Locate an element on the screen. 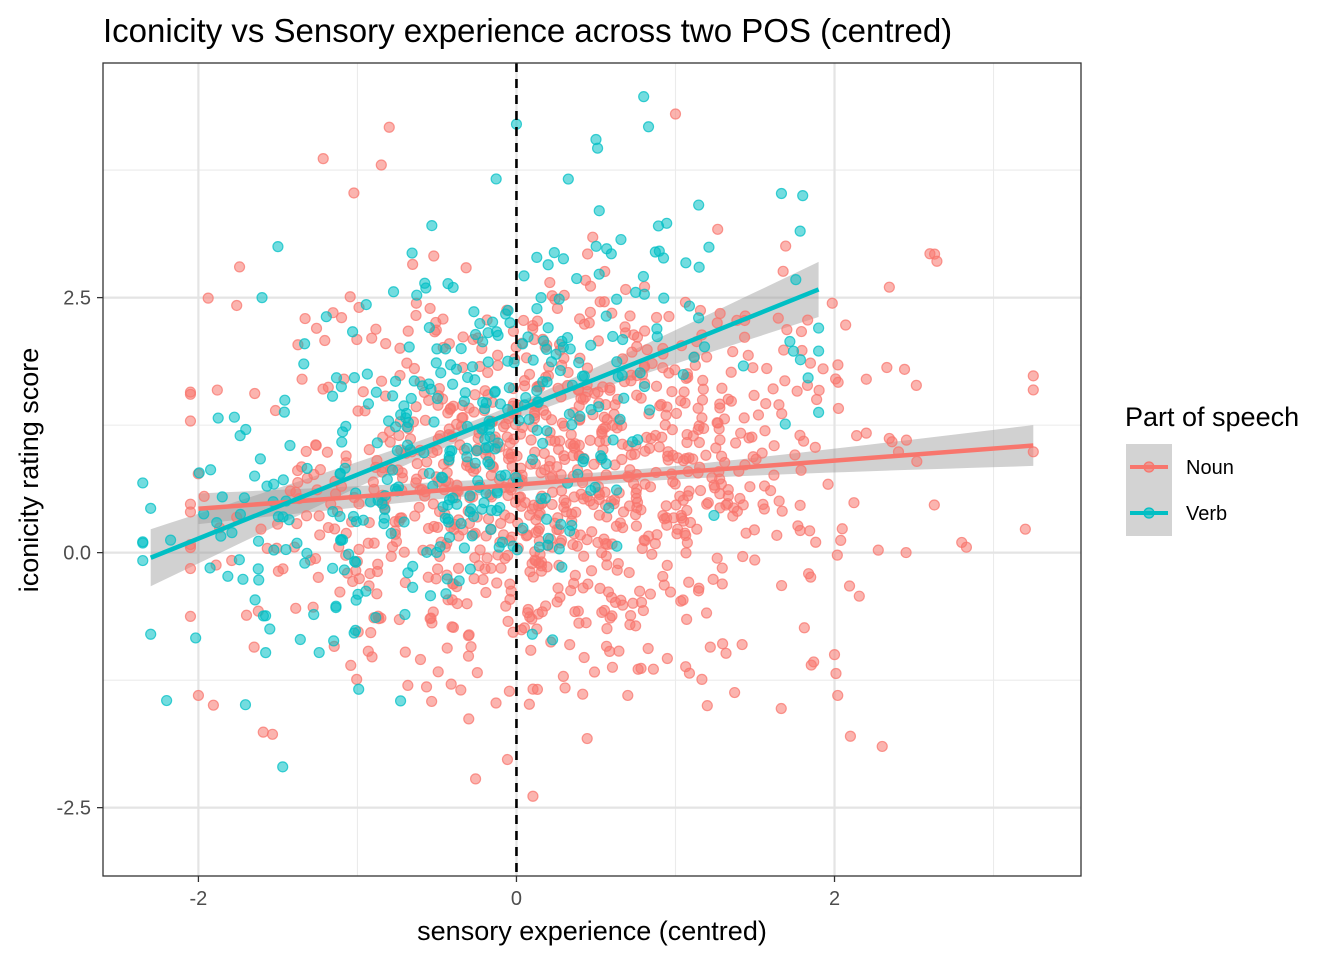  x-axis-title: sensory experience (centred) is located at coordinates (592, 931).